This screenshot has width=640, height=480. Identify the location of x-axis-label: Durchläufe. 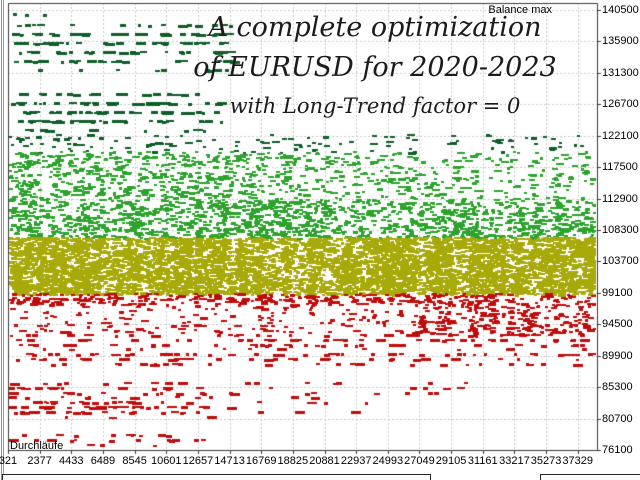
(37, 446).